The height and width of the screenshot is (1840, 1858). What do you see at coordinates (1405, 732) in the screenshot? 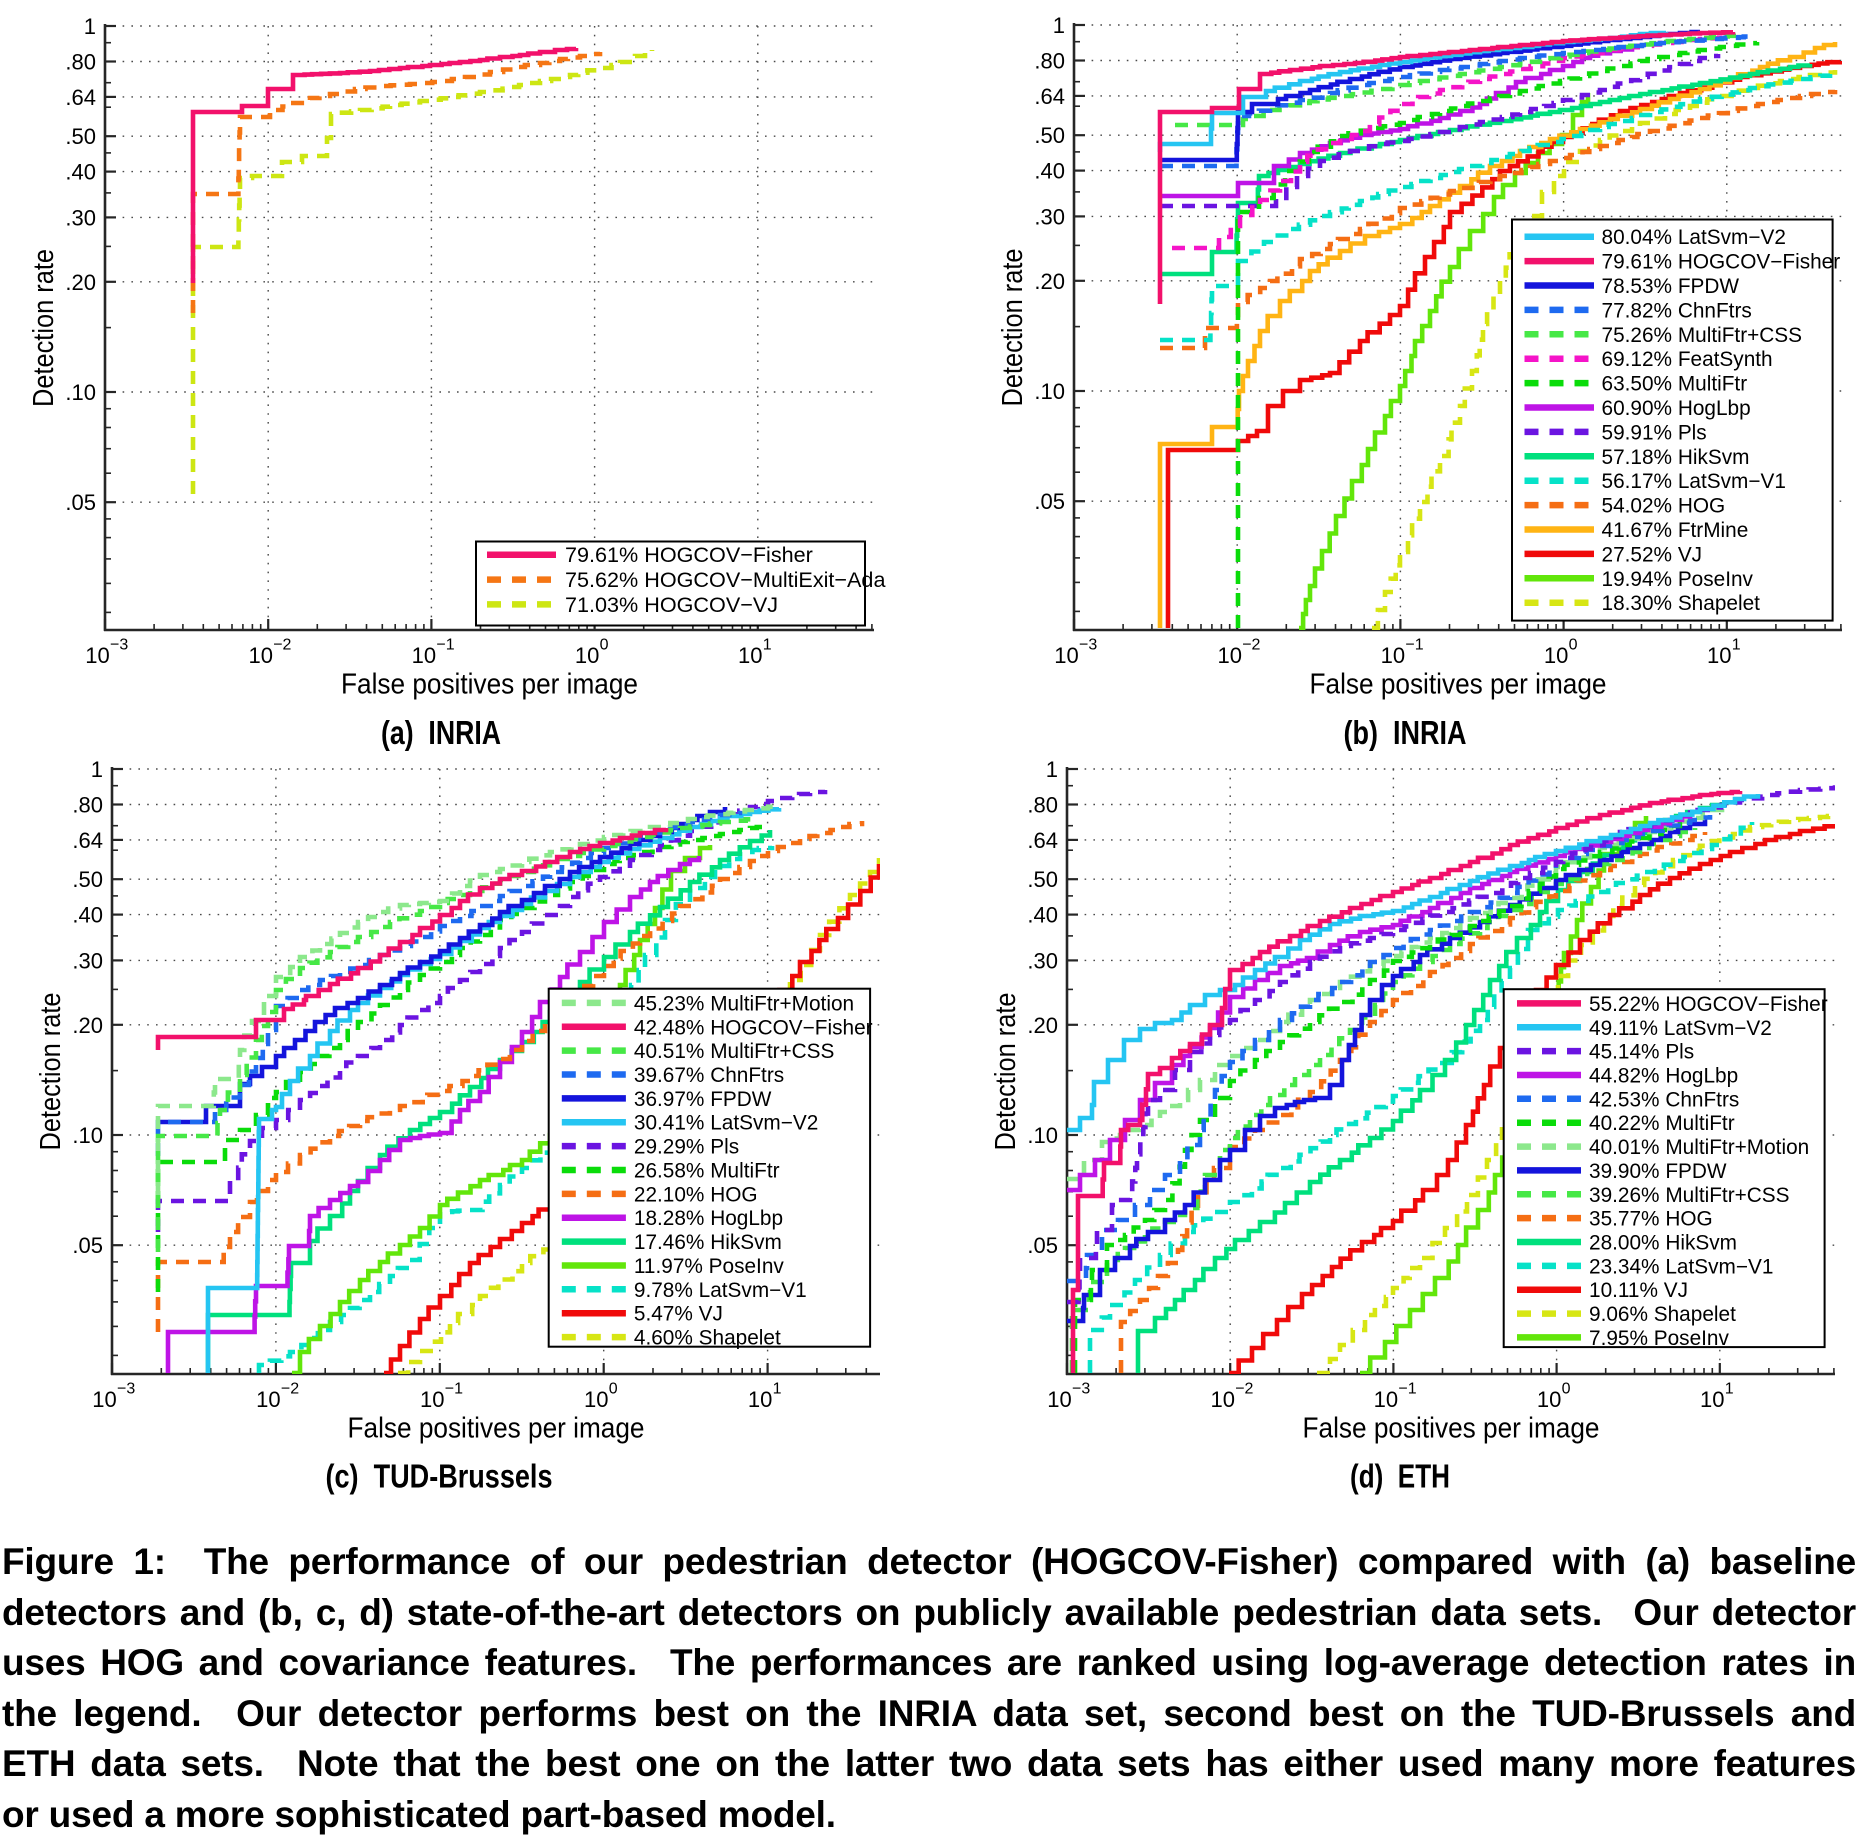
I see `svg-text: (b) INRIA` at bounding box center [1405, 732].